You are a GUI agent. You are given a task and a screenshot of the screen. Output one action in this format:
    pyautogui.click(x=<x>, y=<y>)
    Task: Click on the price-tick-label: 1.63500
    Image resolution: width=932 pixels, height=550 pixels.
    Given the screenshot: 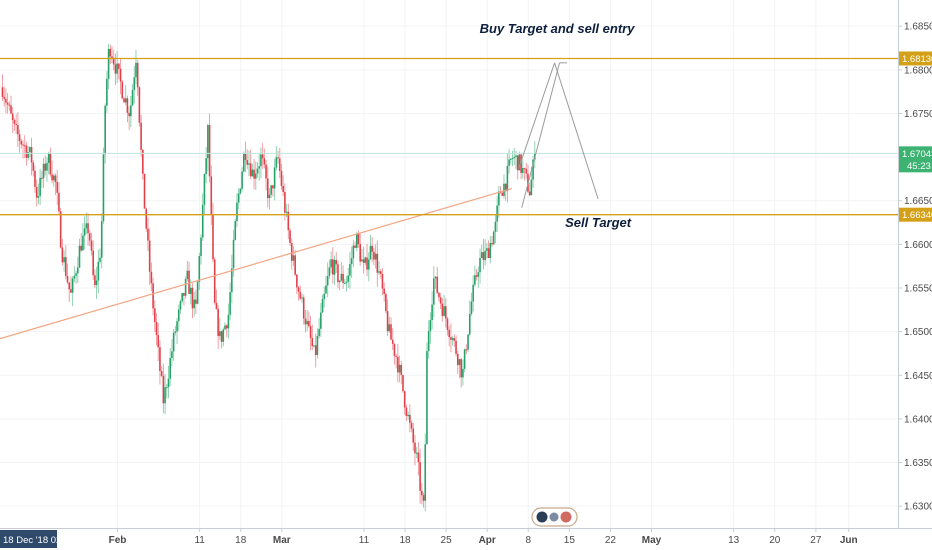 What is the action you would take?
    pyautogui.click(x=918, y=463)
    